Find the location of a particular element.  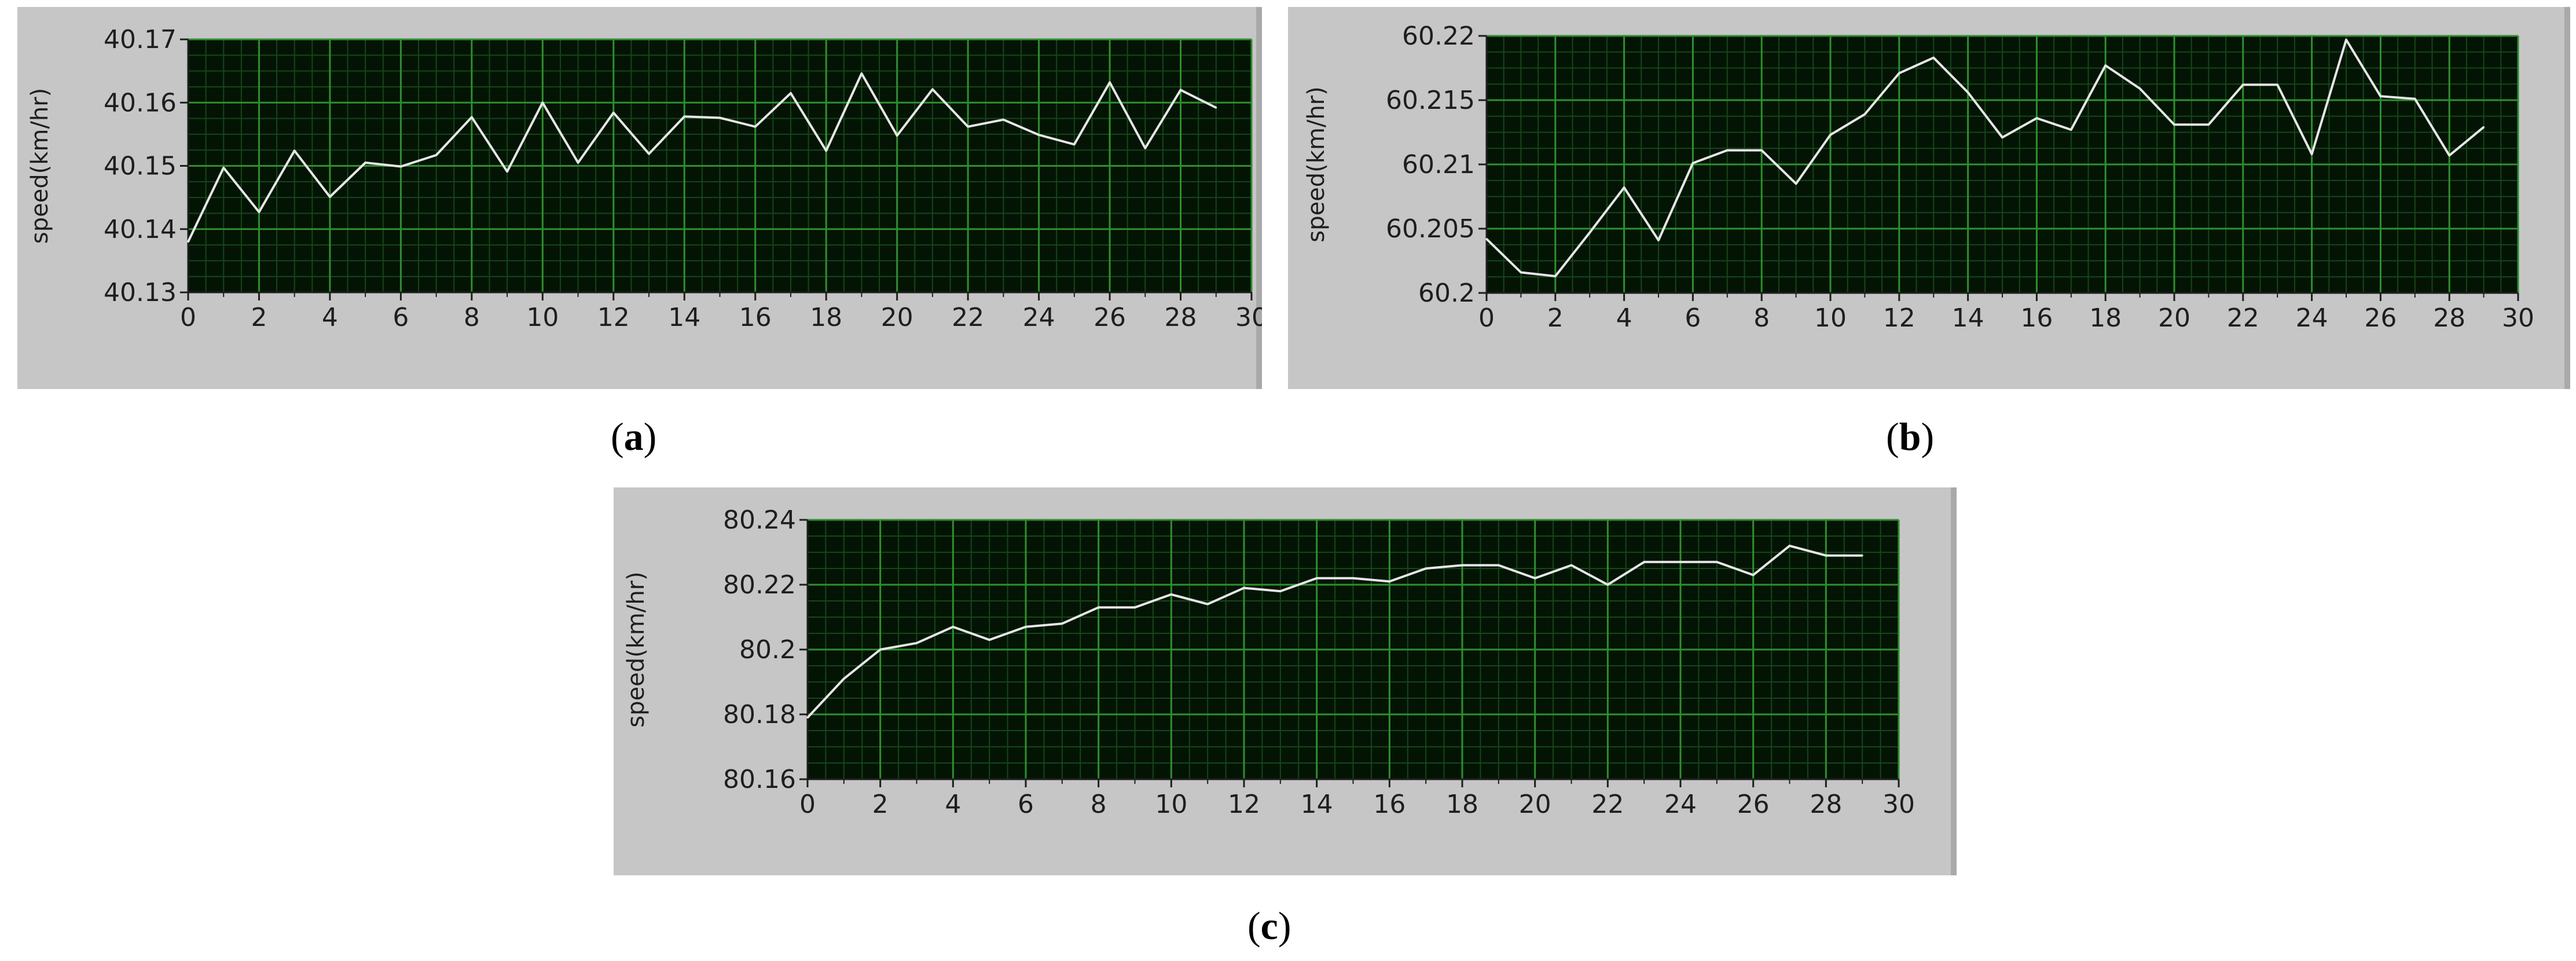

x-tick-label: 20 is located at coordinates (2174, 318).